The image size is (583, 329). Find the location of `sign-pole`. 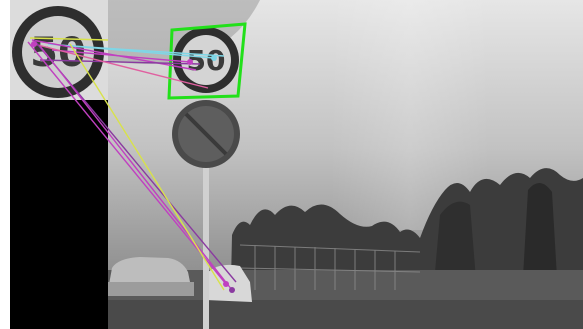

sign-pole is located at coordinates (206, 244).